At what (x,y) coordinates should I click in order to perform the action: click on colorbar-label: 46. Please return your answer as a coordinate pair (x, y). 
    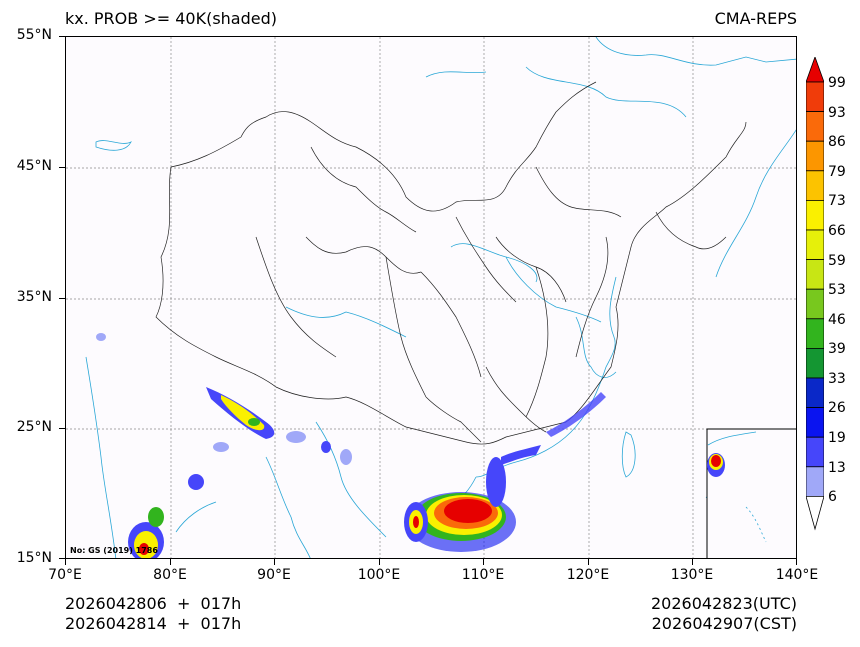
    Looking at the image, I should click on (837, 320).